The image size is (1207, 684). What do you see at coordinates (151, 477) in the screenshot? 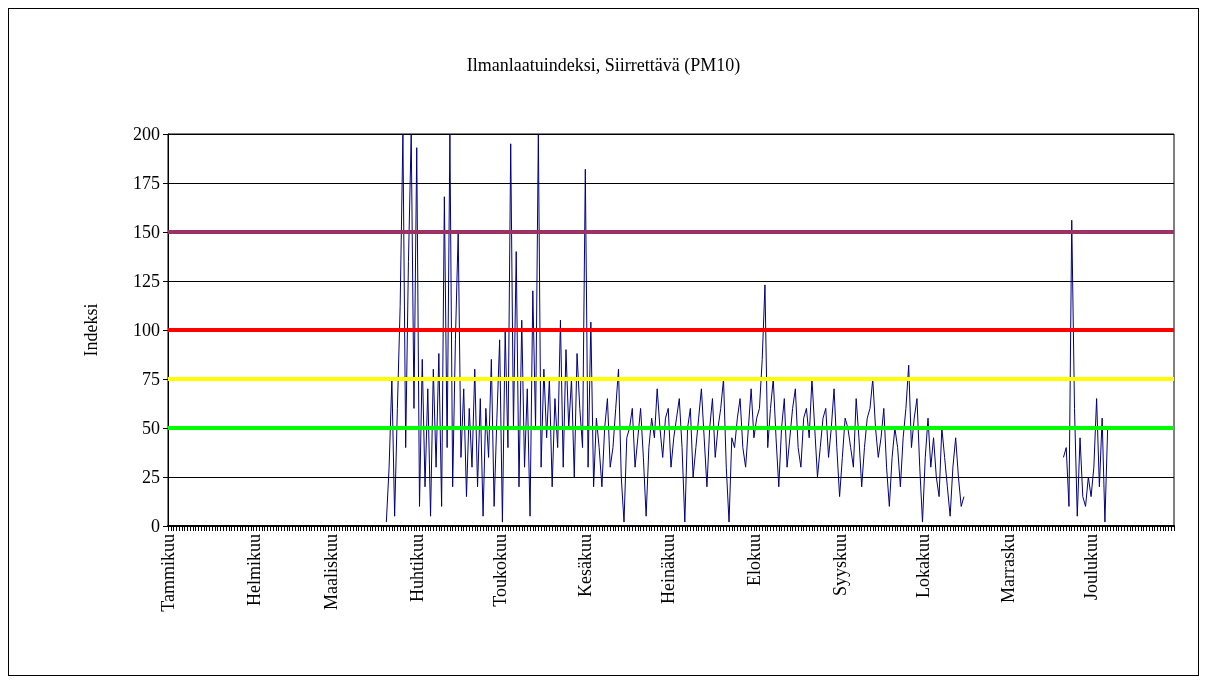
I see `y-tick-label: 25` at bounding box center [151, 477].